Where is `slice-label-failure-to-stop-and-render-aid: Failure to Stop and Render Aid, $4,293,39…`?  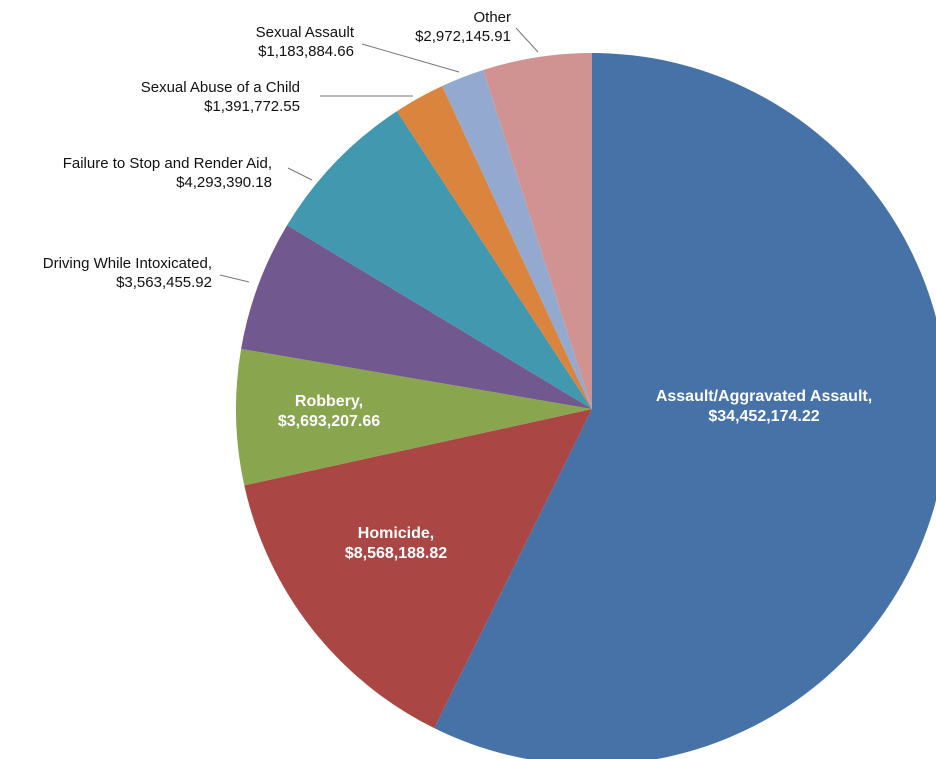 slice-label-failure-to-stop-and-render-aid: Failure to Stop and Render Aid, $4,293,39… is located at coordinates (167, 173).